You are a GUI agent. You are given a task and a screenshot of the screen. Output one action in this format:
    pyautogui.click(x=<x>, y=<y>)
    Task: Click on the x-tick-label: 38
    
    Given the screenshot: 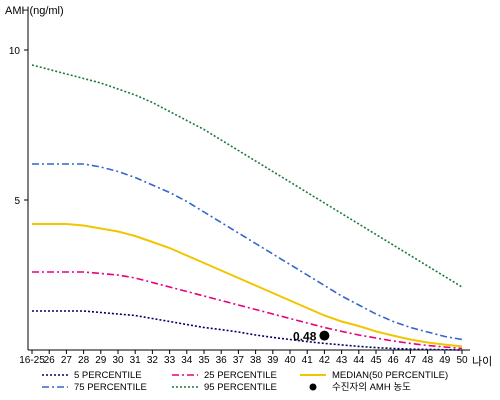 What is the action you would take?
    pyautogui.click(x=256, y=360)
    